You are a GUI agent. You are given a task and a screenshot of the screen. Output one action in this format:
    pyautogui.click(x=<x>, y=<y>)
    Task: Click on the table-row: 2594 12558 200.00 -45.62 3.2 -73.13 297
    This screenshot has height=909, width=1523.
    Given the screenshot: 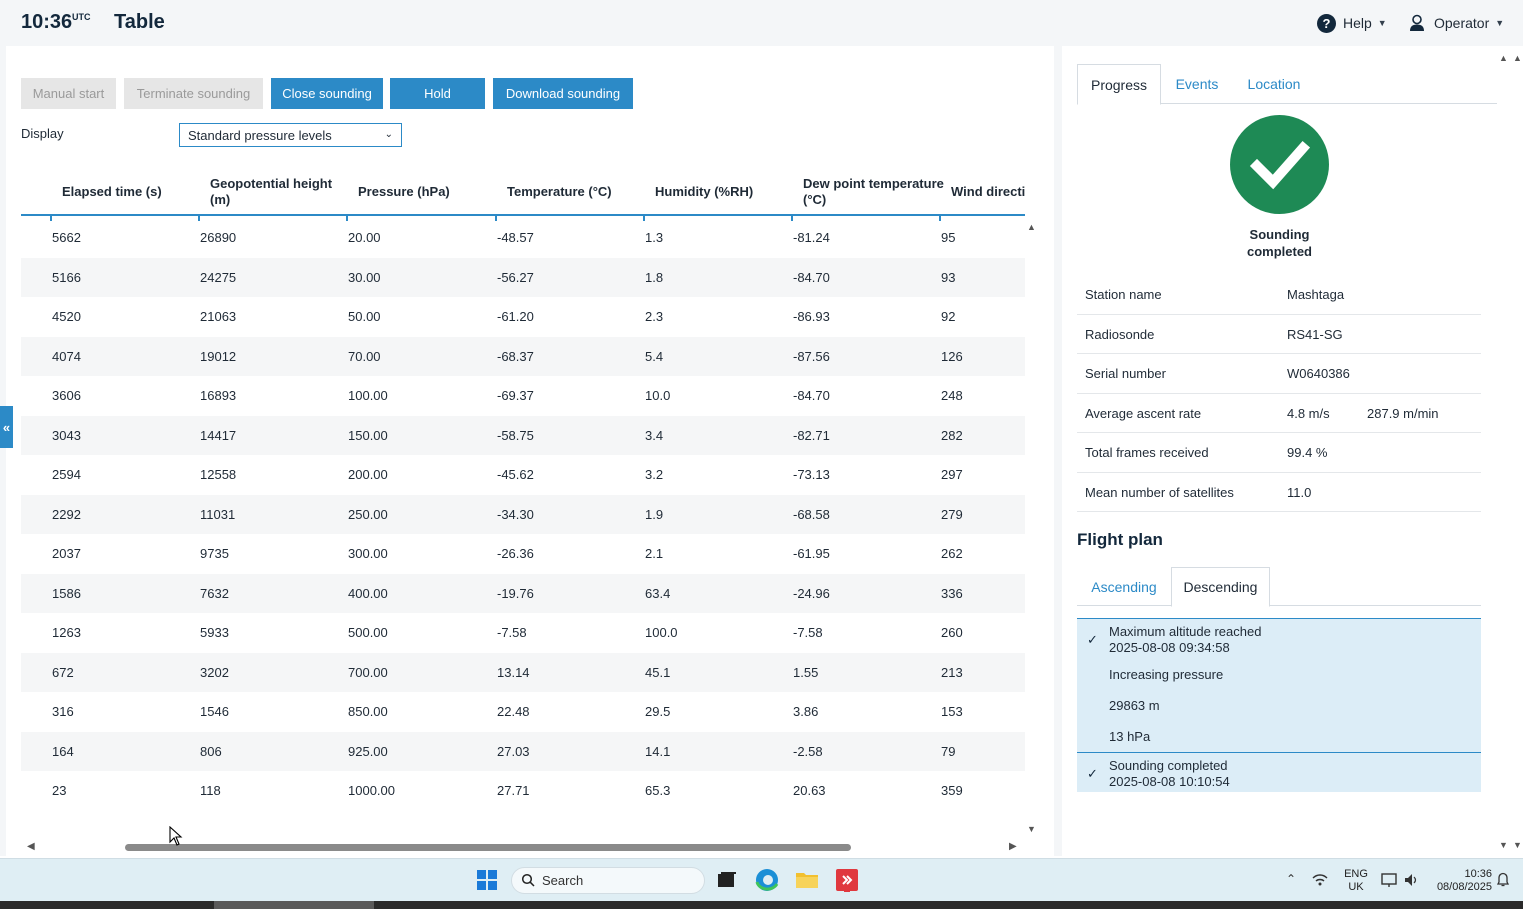 What is the action you would take?
    pyautogui.click(x=523, y=475)
    